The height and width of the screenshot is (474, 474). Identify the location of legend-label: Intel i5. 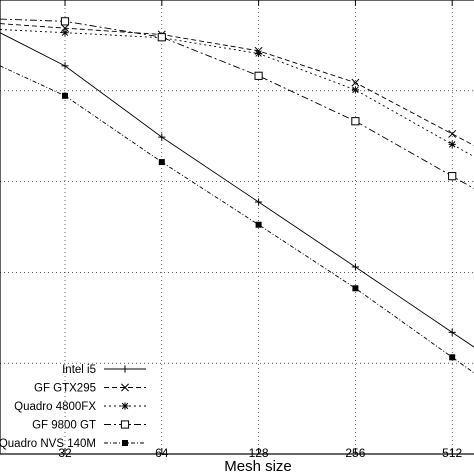
(79, 370).